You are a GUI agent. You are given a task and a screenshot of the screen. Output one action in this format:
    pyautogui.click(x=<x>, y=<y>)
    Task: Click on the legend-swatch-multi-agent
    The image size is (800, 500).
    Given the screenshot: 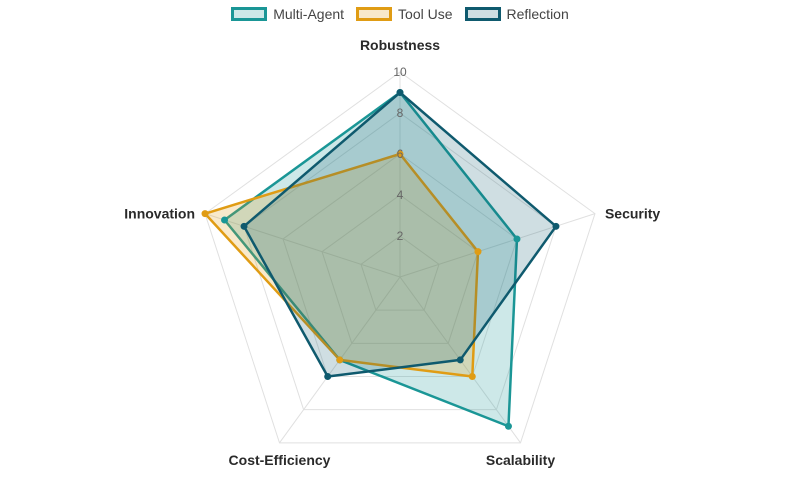 What is the action you would take?
    pyautogui.click(x=249, y=14)
    